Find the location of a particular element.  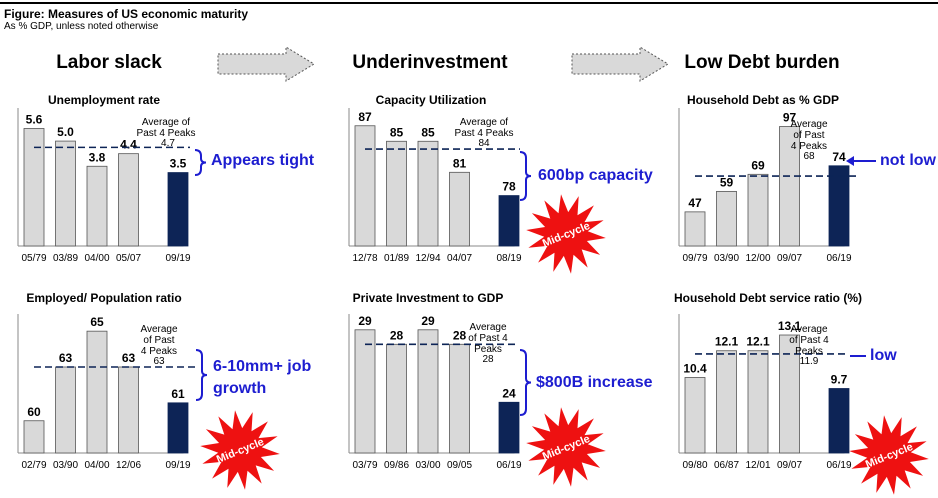

average-value-label: 84 is located at coordinates (484, 143).